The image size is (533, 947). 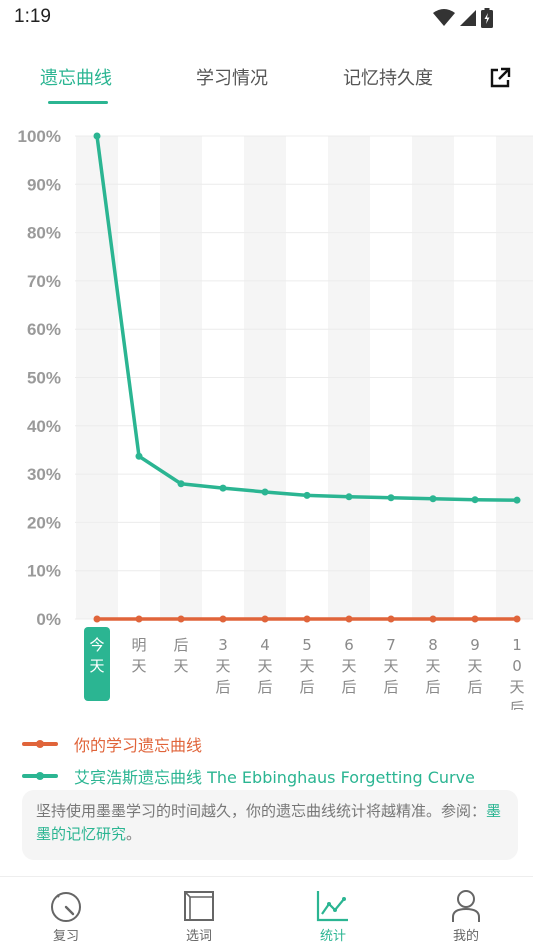 What do you see at coordinates (391, 645) in the screenshot?
I see `x-tick-label: 7` at bounding box center [391, 645].